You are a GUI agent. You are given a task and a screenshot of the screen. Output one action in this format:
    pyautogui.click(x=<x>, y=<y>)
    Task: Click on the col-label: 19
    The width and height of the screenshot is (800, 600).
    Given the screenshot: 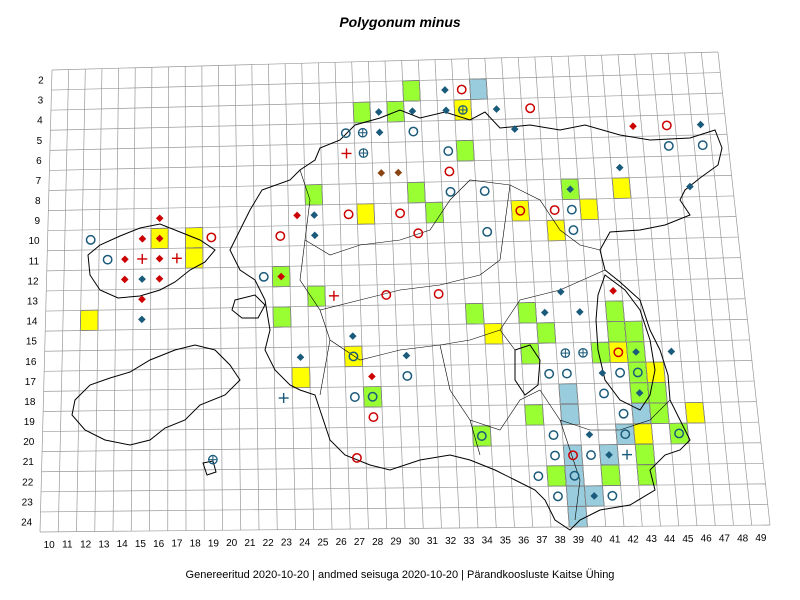 What is the action you would take?
    pyautogui.click(x=214, y=543)
    